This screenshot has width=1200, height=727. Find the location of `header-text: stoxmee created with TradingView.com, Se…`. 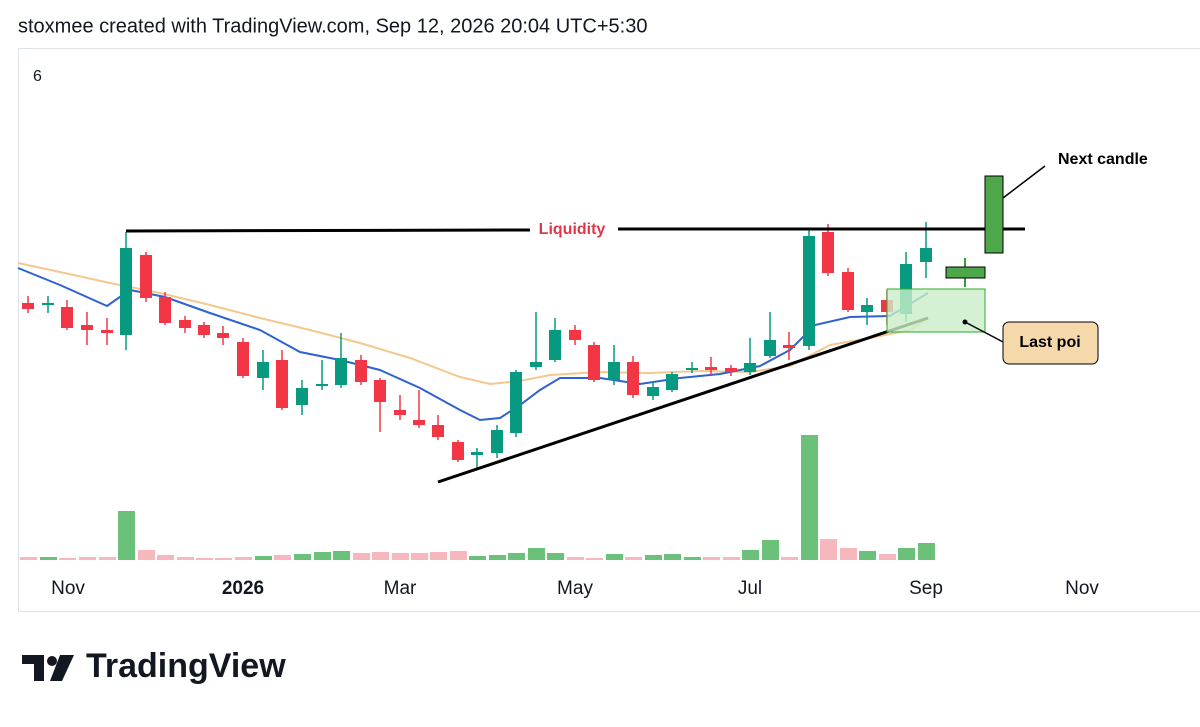

header-text: stoxmee created with TradingView.com, Se… is located at coordinates (332, 26).